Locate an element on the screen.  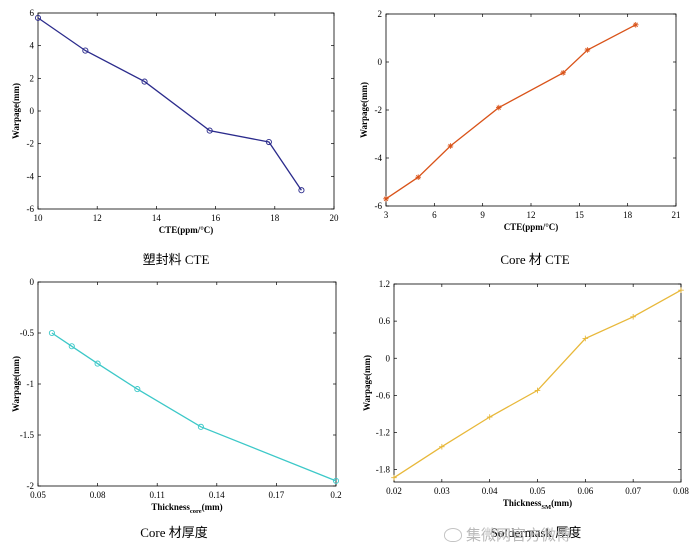
caption-core-cte: Core 材 CTE is located at coordinates (535, 259).